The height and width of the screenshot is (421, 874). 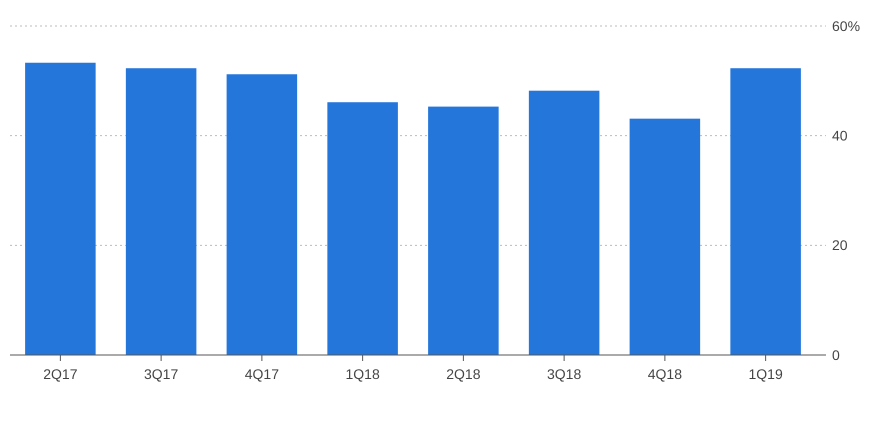 I want to click on y-tick-label: 0, so click(x=836, y=354).